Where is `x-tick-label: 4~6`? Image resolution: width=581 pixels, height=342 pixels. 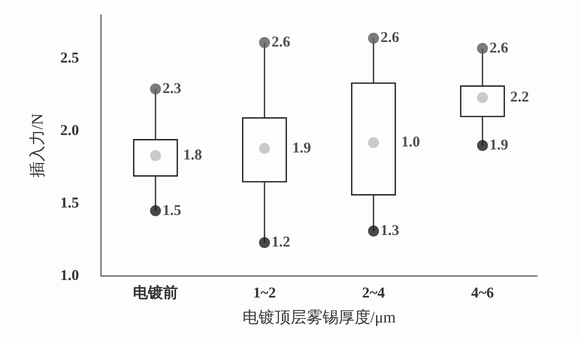
x-tick-label: 4~6 is located at coordinates (482, 294).